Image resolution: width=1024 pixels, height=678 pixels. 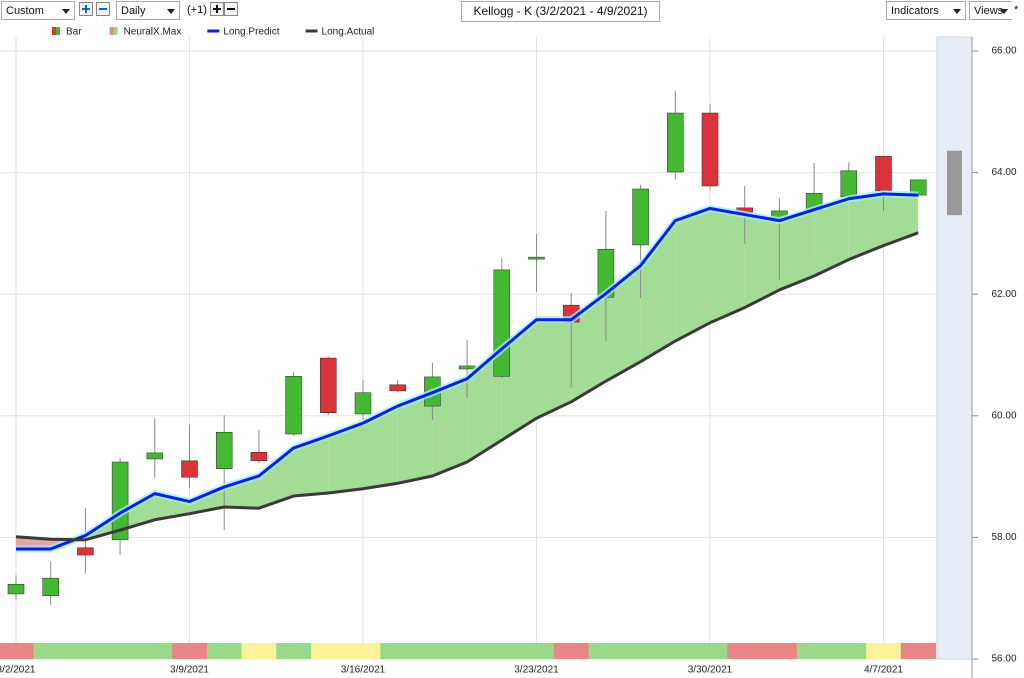 What do you see at coordinates (1003, 51) in the screenshot?
I see `y-tick-label: 66.00` at bounding box center [1003, 51].